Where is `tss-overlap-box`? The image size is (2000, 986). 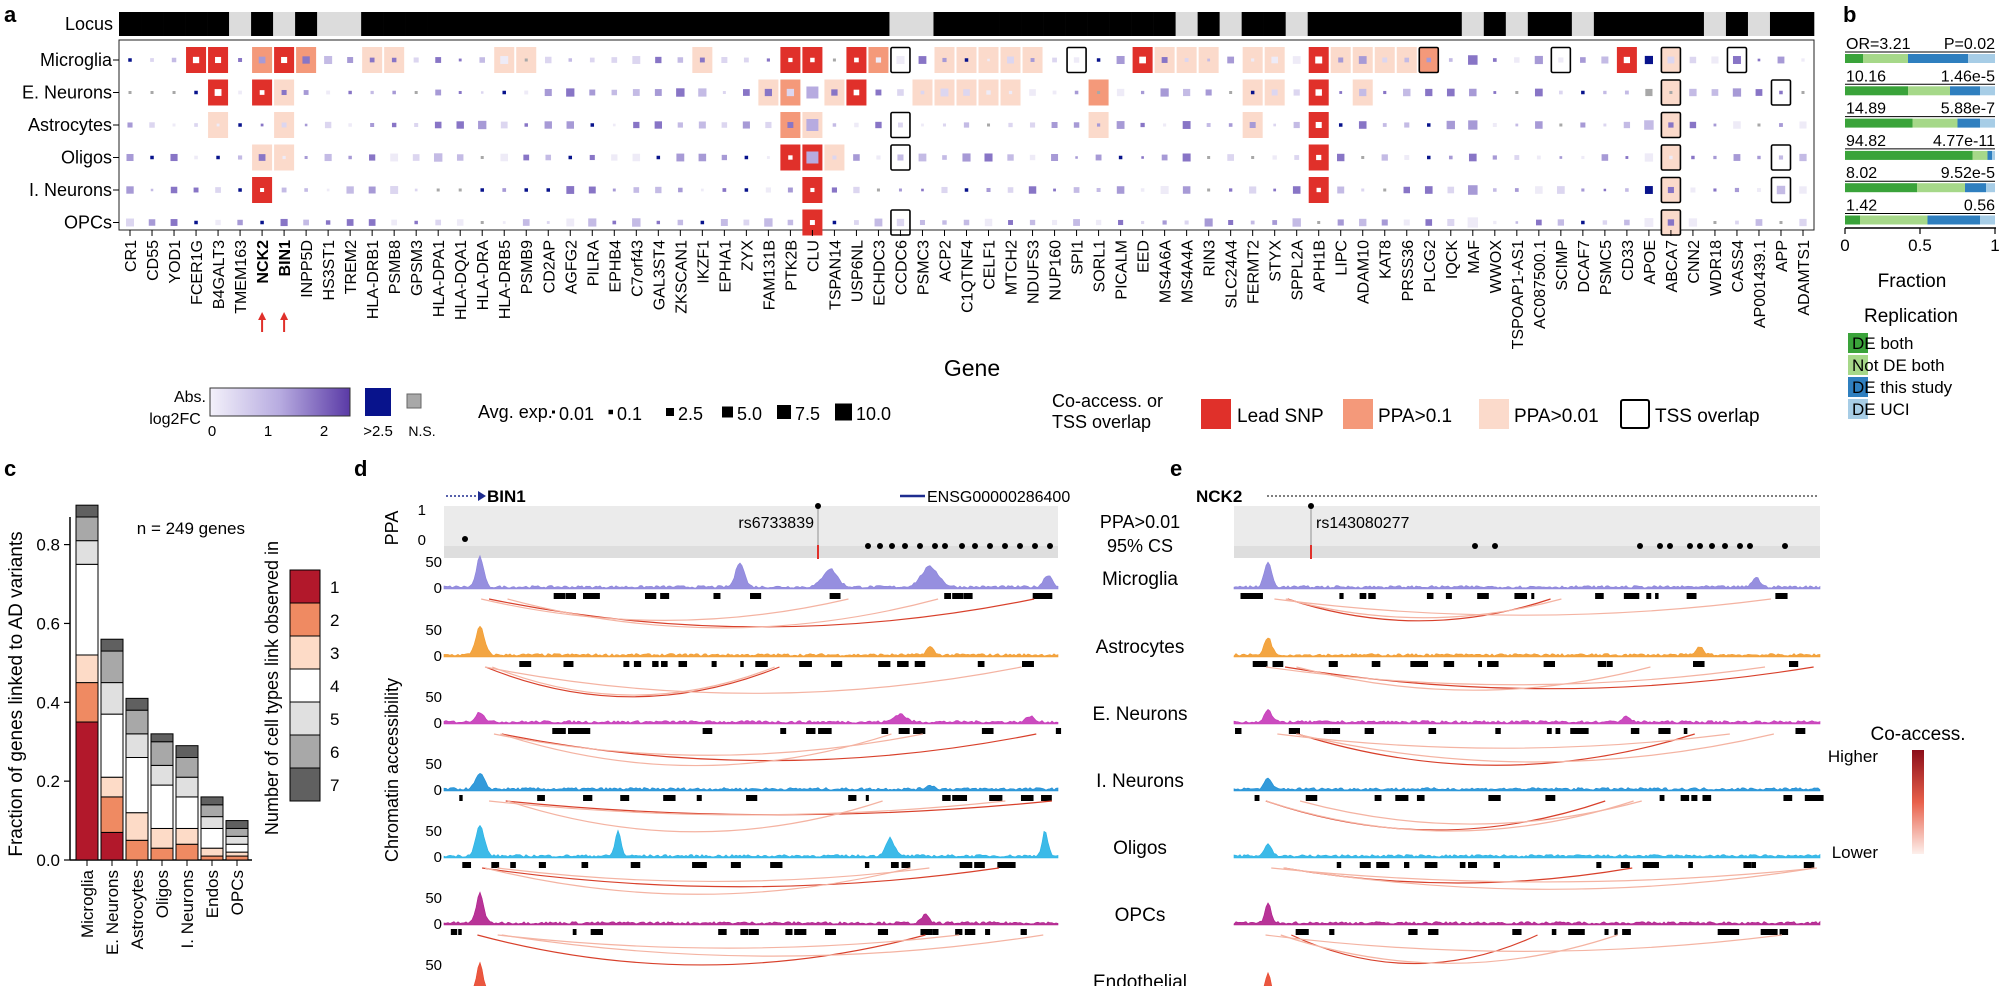 tss-overlap-box is located at coordinates (1671, 125).